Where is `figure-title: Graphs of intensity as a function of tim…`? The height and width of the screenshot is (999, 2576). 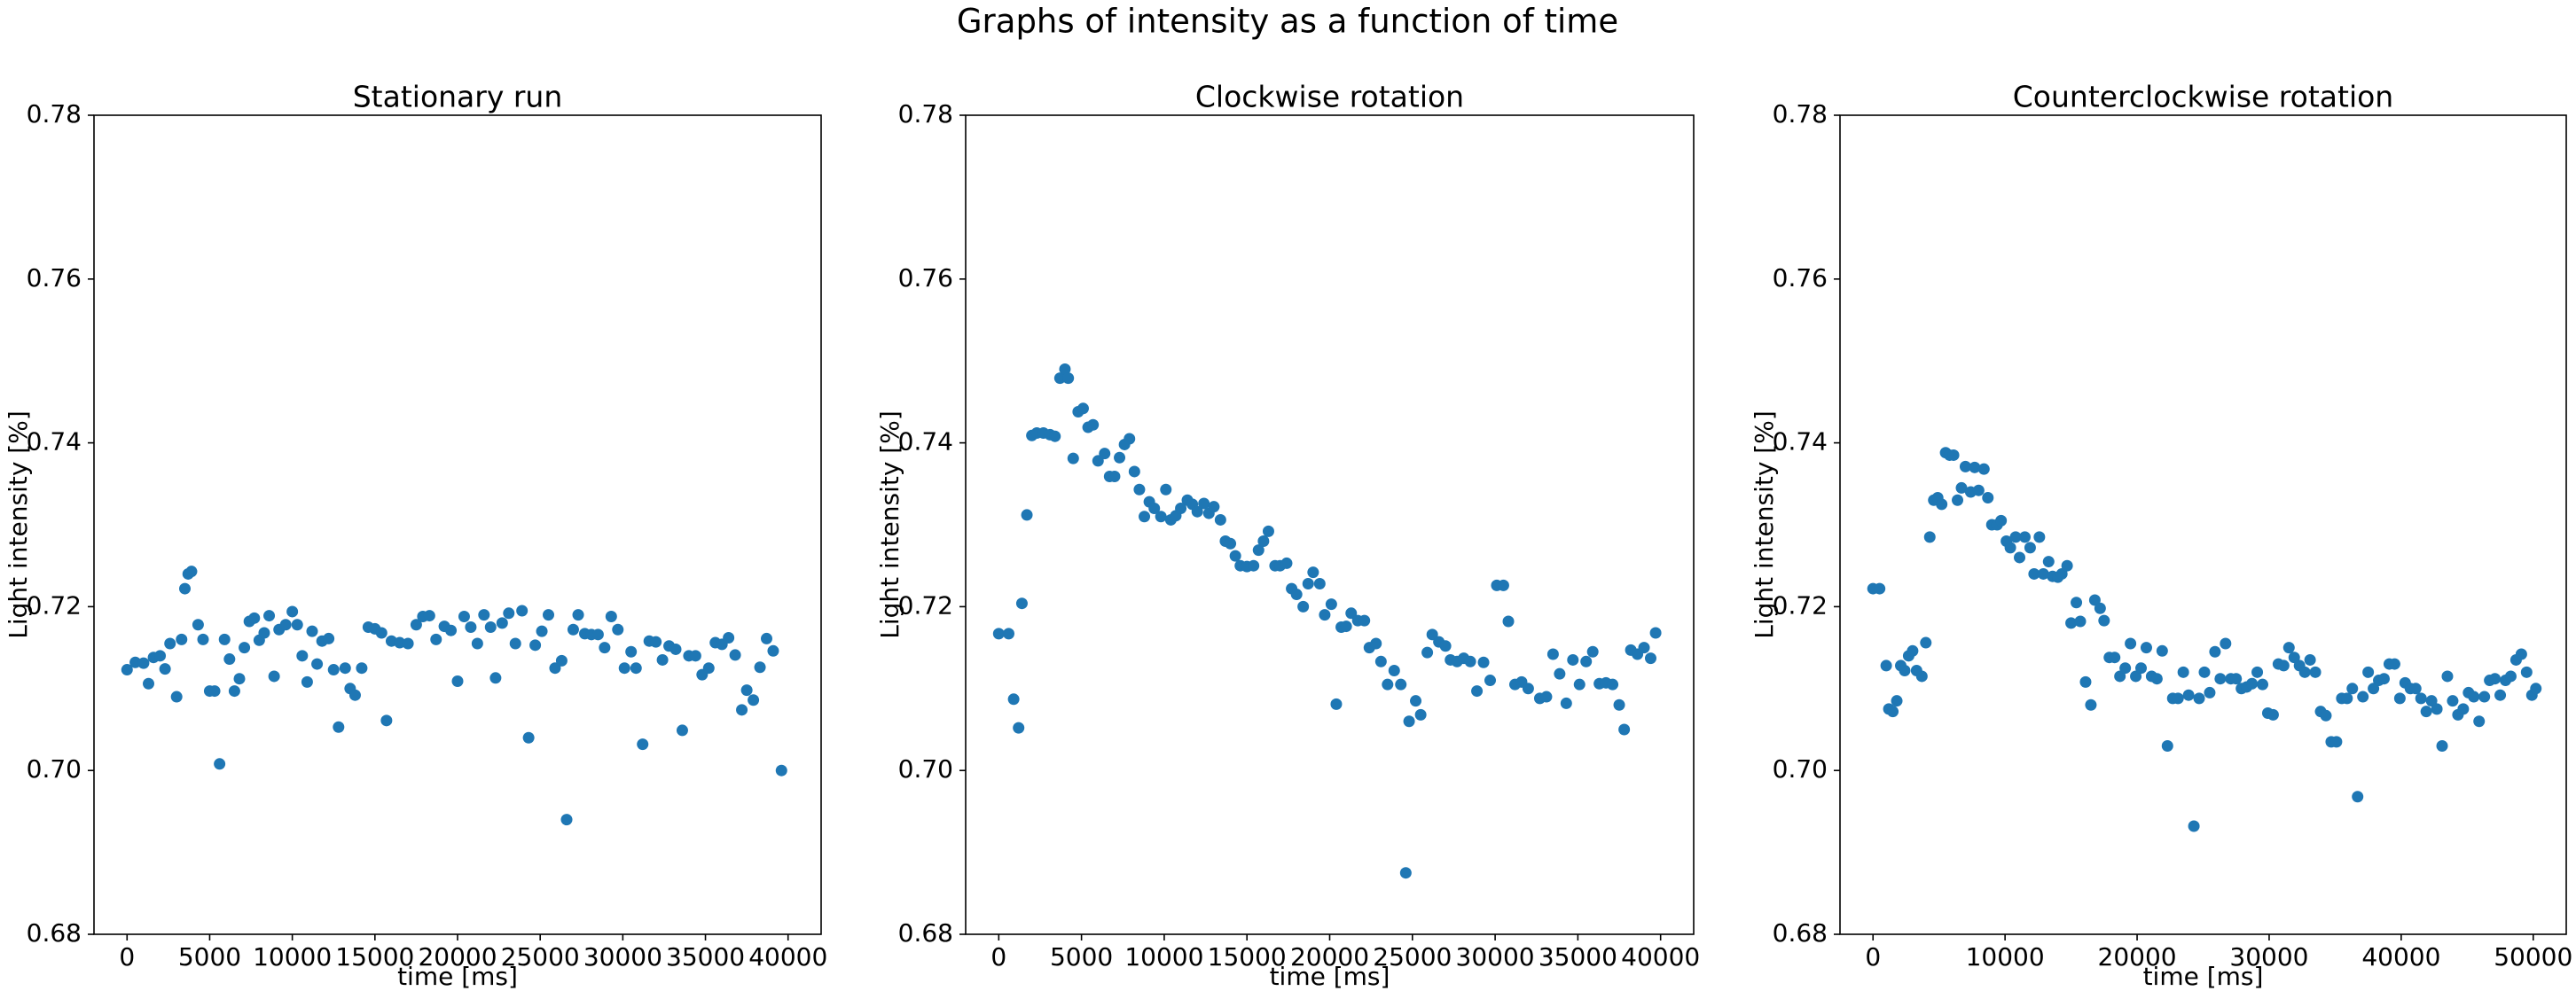
figure-title: Graphs of intensity as a function of tim… is located at coordinates (1287, 22).